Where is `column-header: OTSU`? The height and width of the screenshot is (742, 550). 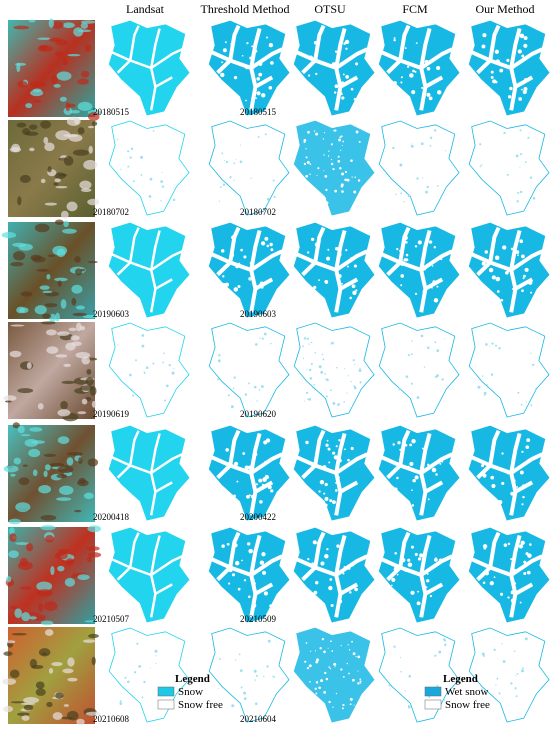
column-header: OTSU is located at coordinates (330, 9).